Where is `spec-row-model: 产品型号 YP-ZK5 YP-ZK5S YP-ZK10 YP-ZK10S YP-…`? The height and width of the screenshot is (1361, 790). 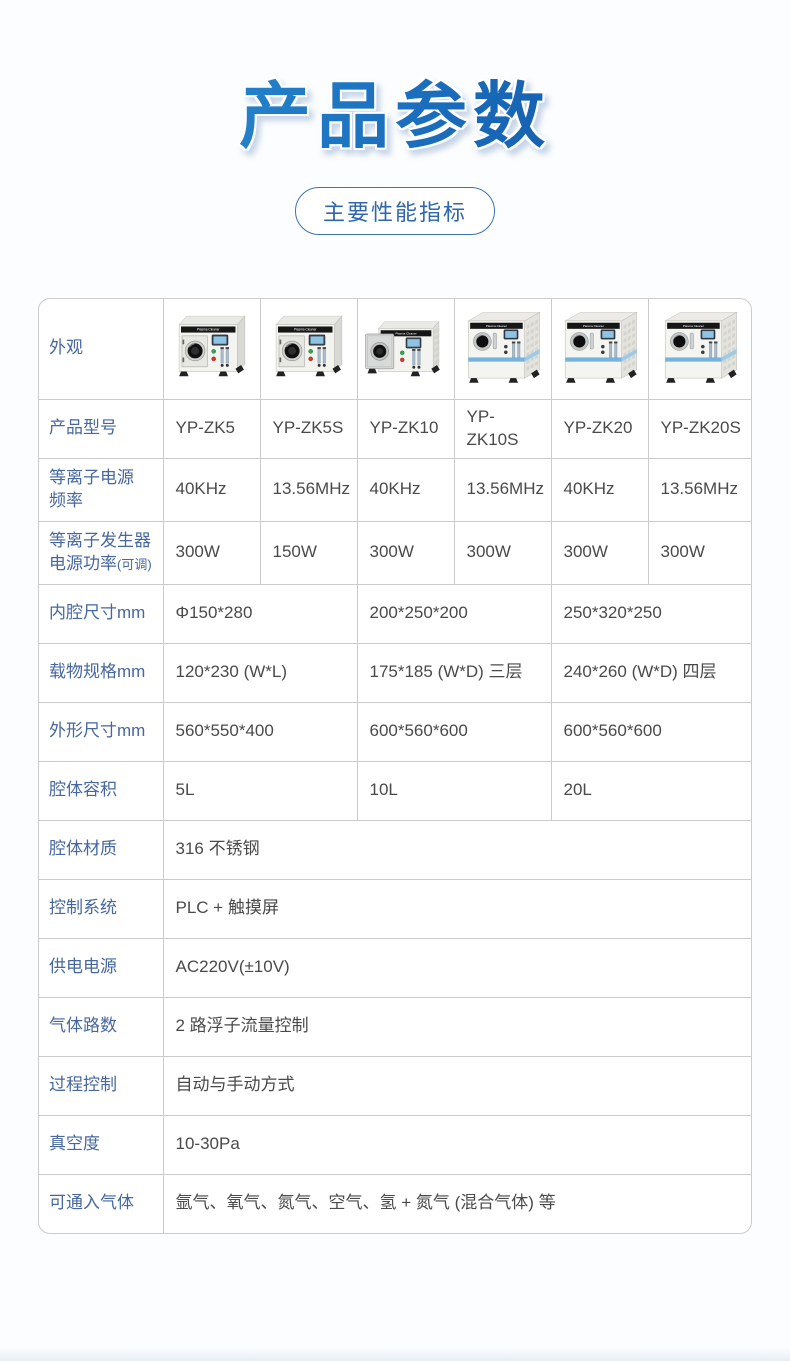
spec-row-model: 产品型号 YP-ZK5 YP-ZK5S YP-ZK10 YP-ZK10S YP-… is located at coordinates (395, 428).